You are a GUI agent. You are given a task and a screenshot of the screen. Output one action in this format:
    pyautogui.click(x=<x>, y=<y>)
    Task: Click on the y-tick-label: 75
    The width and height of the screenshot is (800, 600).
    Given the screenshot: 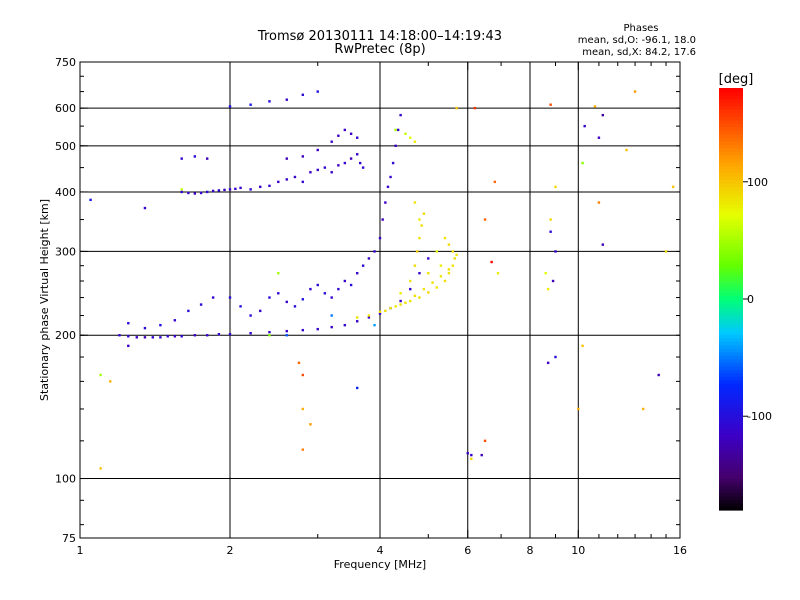 What is the action you would take?
    pyautogui.click(x=69, y=538)
    